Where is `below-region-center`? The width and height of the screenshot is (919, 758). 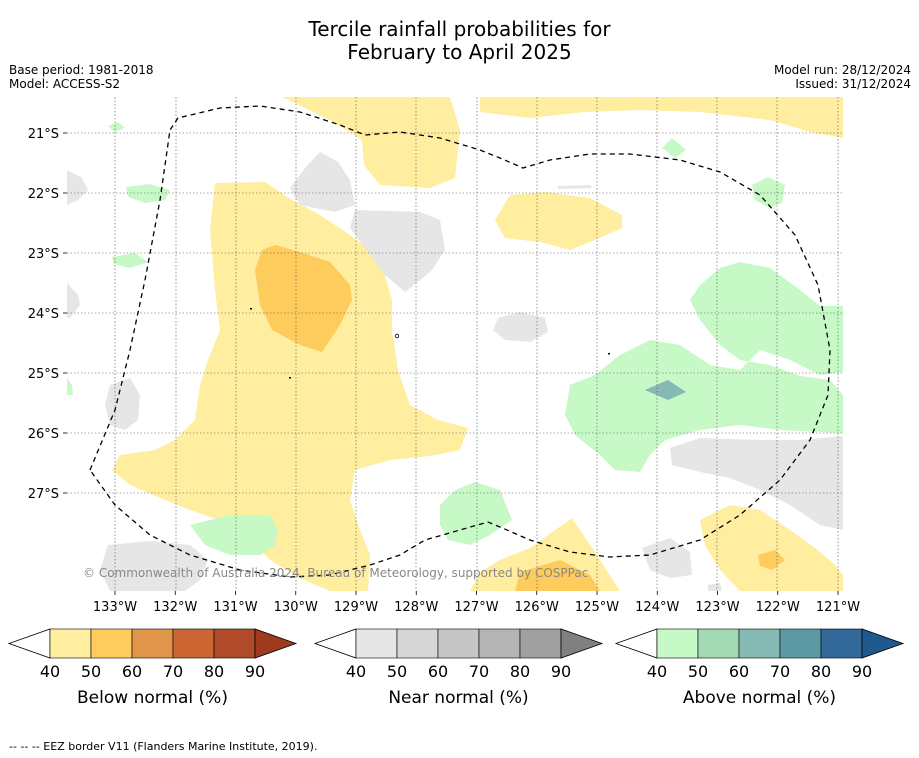
below-region-center is located at coordinates (558, 221).